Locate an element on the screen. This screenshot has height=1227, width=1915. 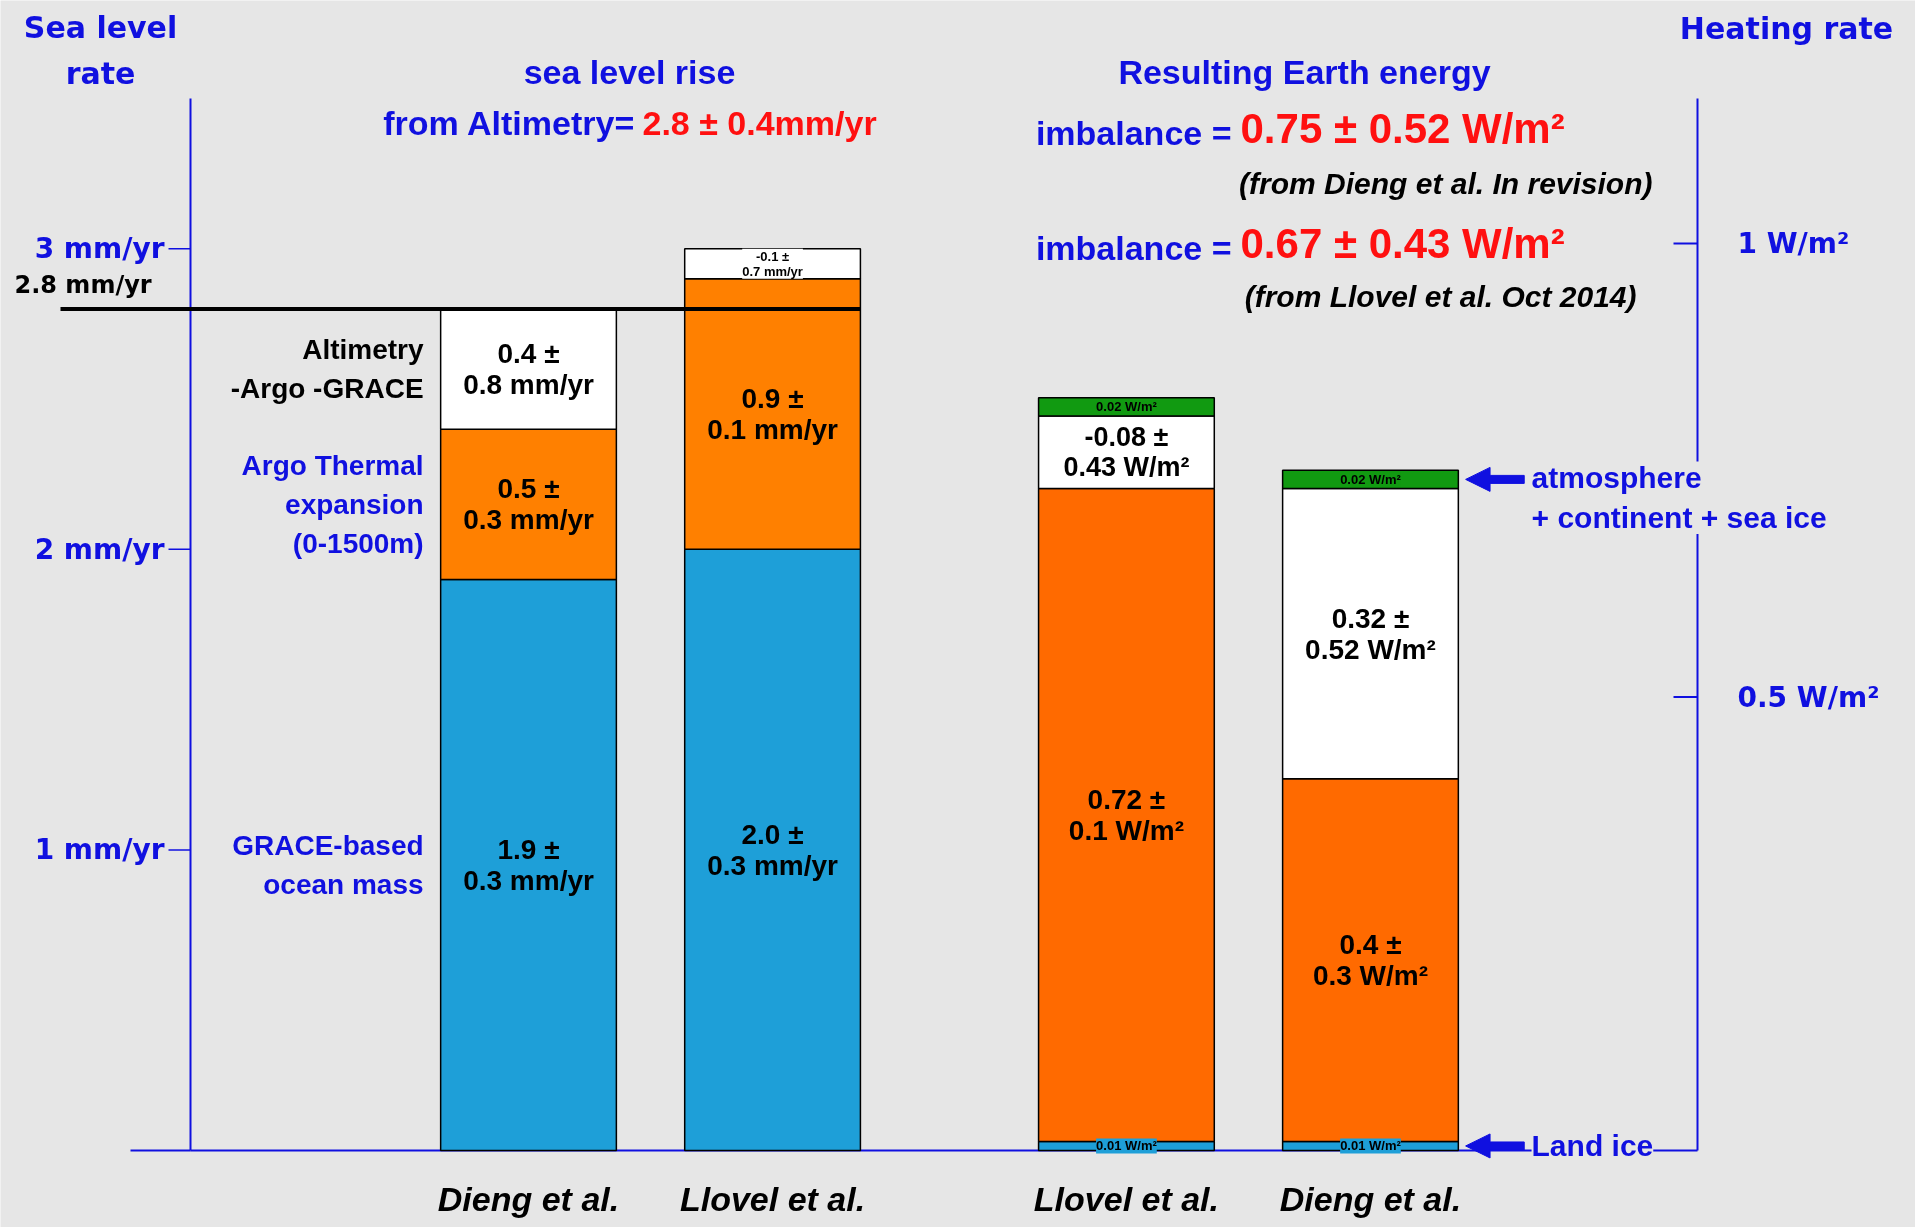
data-label: -0.1 ± 0.7 mm/yr is located at coordinates (772, 263).